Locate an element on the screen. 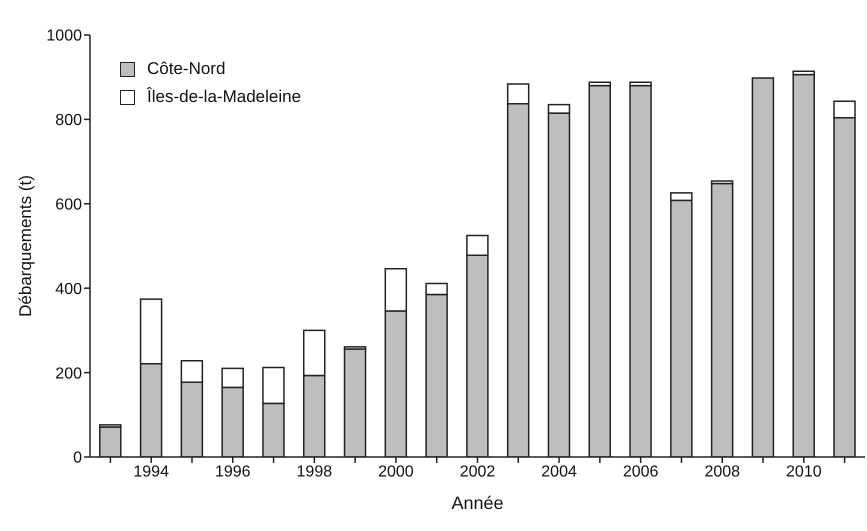 This screenshot has width=867, height=531. x-tick-label: 2002 is located at coordinates (478, 471).